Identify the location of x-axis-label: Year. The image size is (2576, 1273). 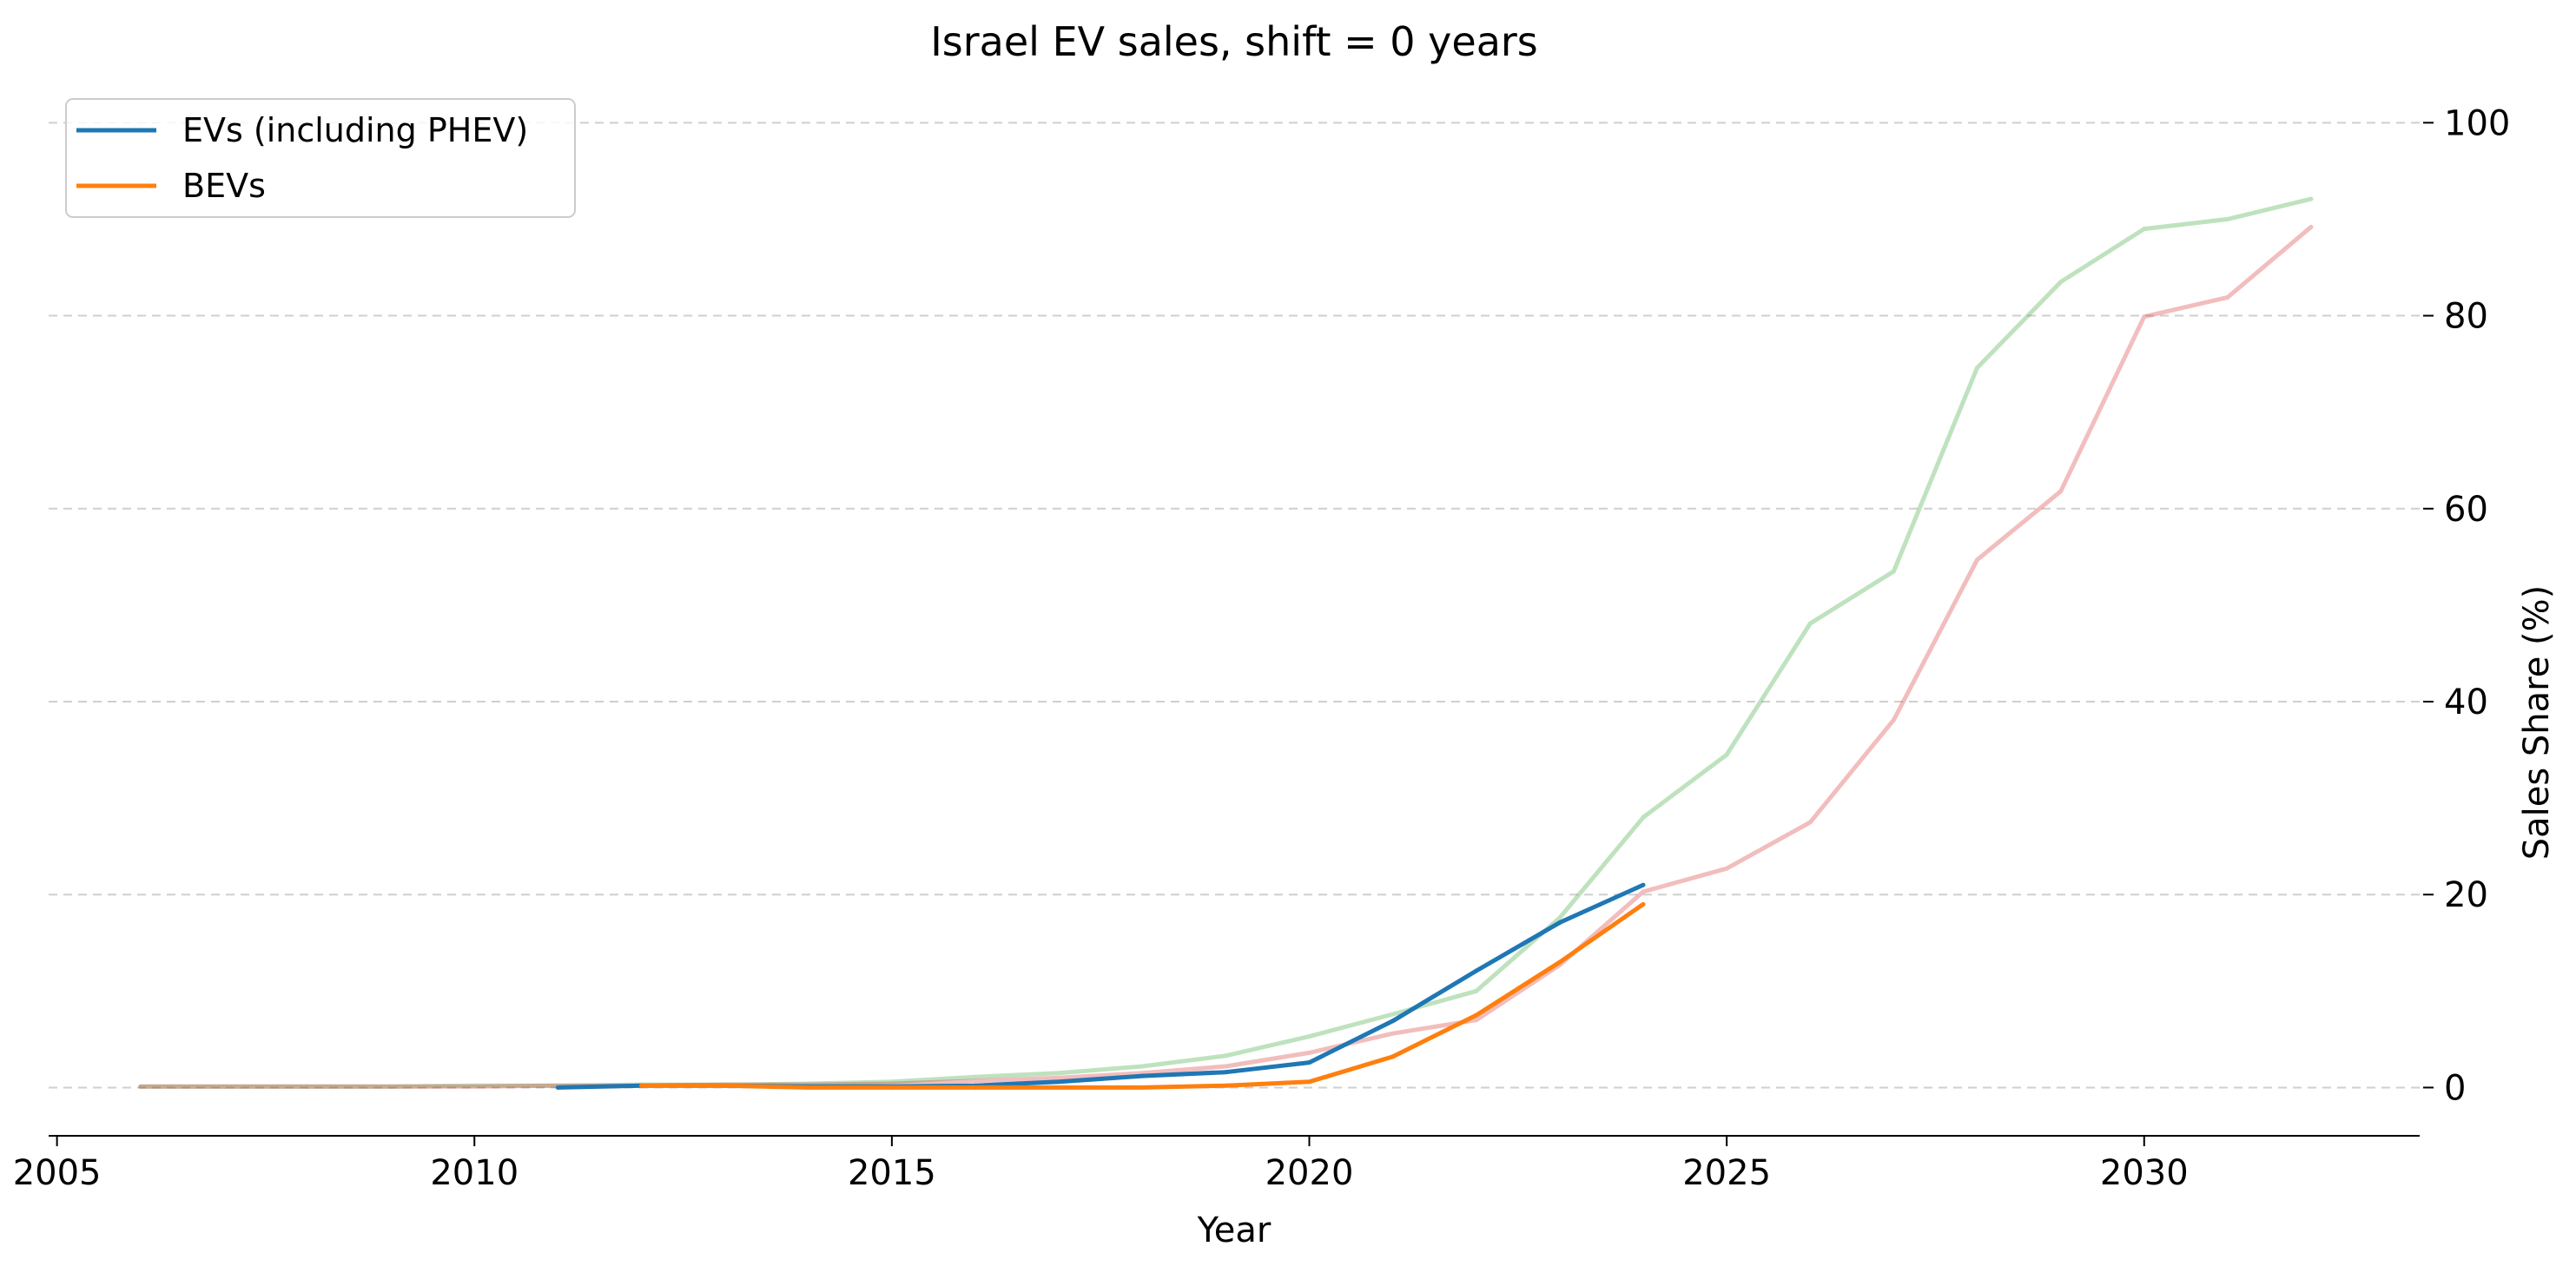
(1234, 1230).